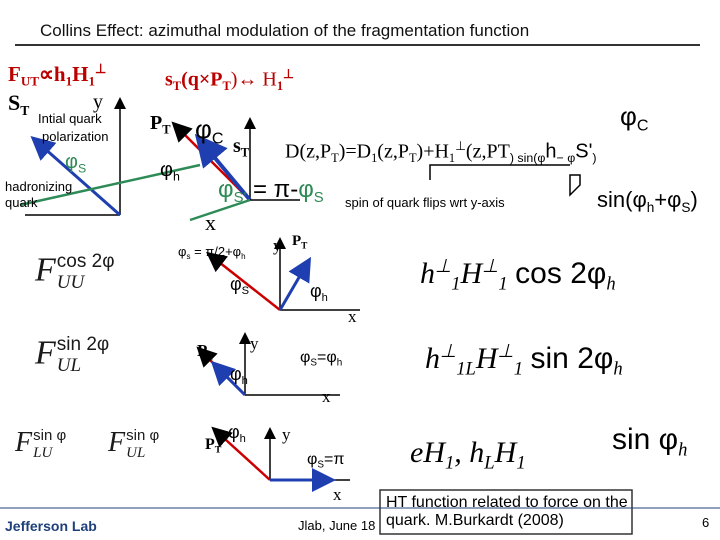 The width and height of the screenshot is (720, 540). Describe the element at coordinates (326, 461) in the screenshot. I see `label: φS=π` at that location.